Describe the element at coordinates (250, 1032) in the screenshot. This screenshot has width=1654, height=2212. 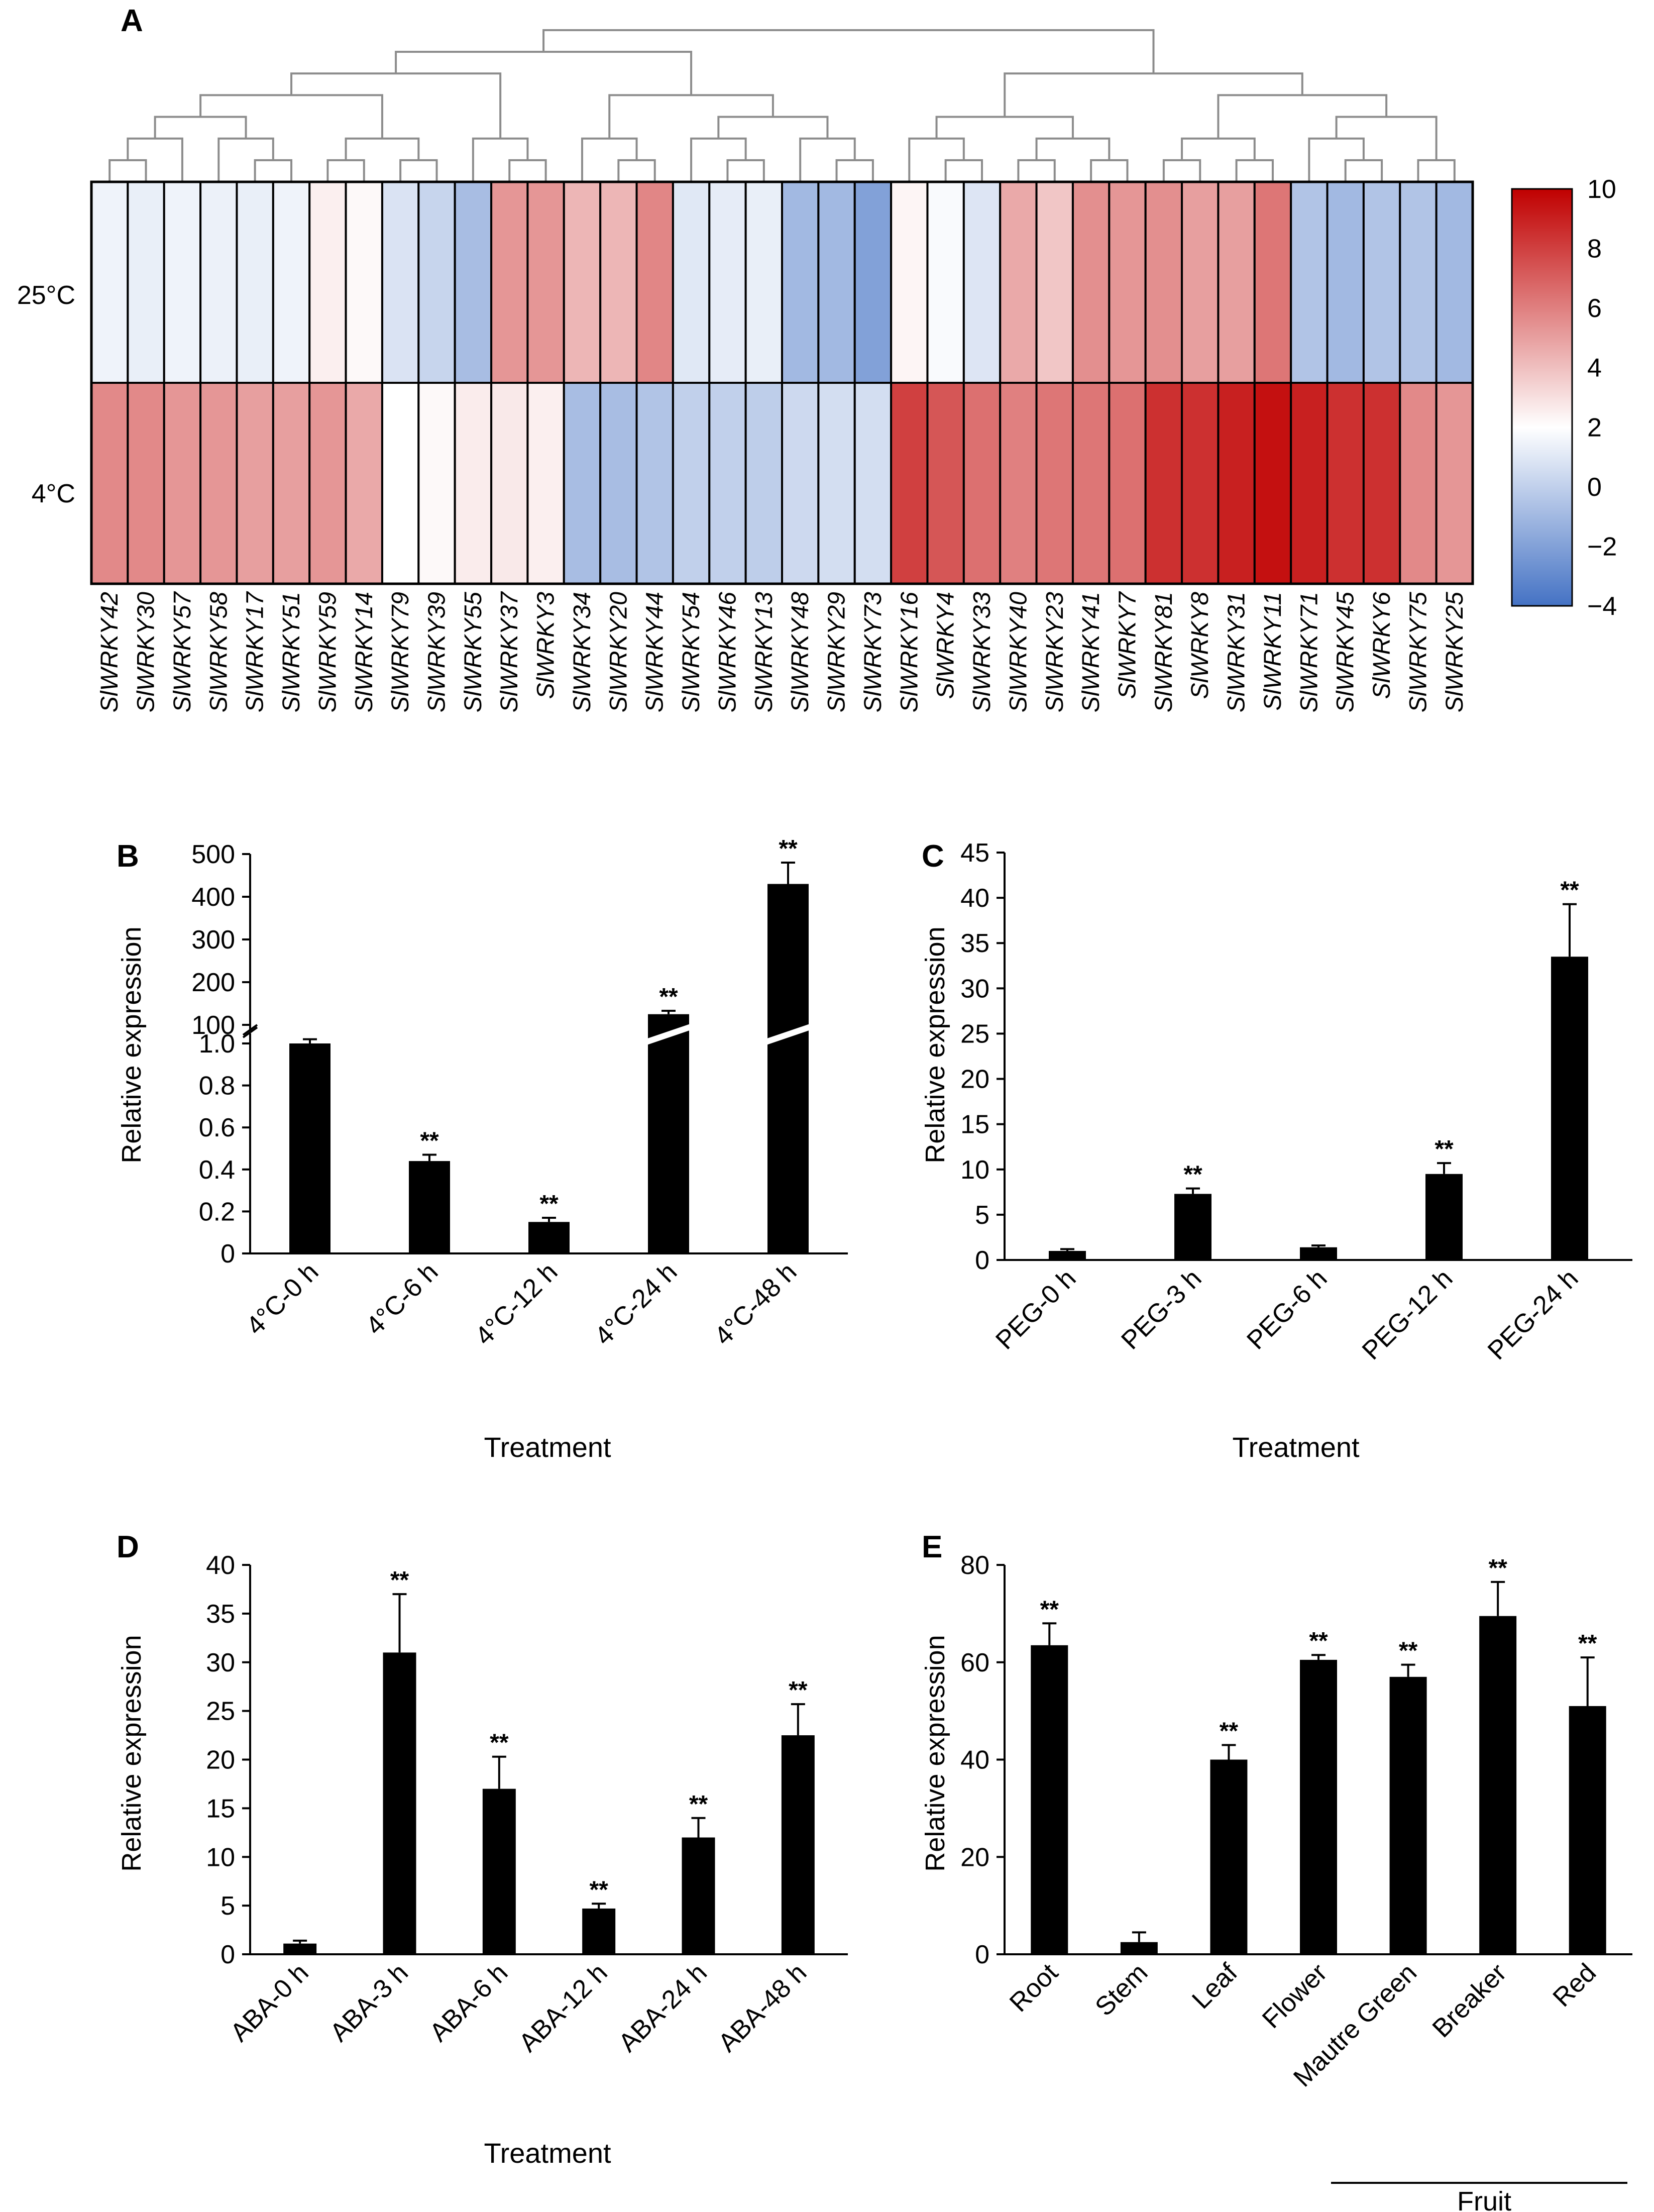
I see `axis-break-mark` at that location.